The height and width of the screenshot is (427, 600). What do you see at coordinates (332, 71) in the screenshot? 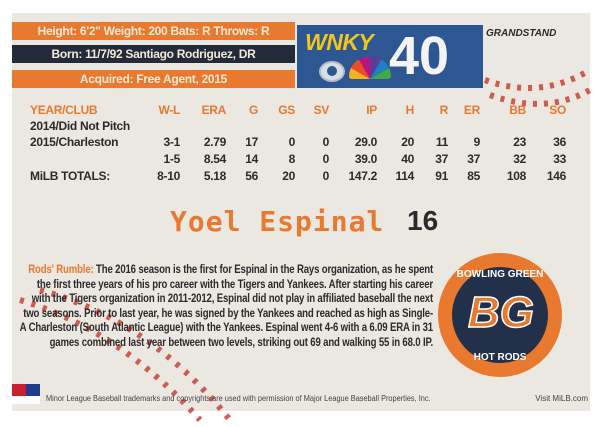
I see `cbs-eye-icon` at bounding box center [332, 71].